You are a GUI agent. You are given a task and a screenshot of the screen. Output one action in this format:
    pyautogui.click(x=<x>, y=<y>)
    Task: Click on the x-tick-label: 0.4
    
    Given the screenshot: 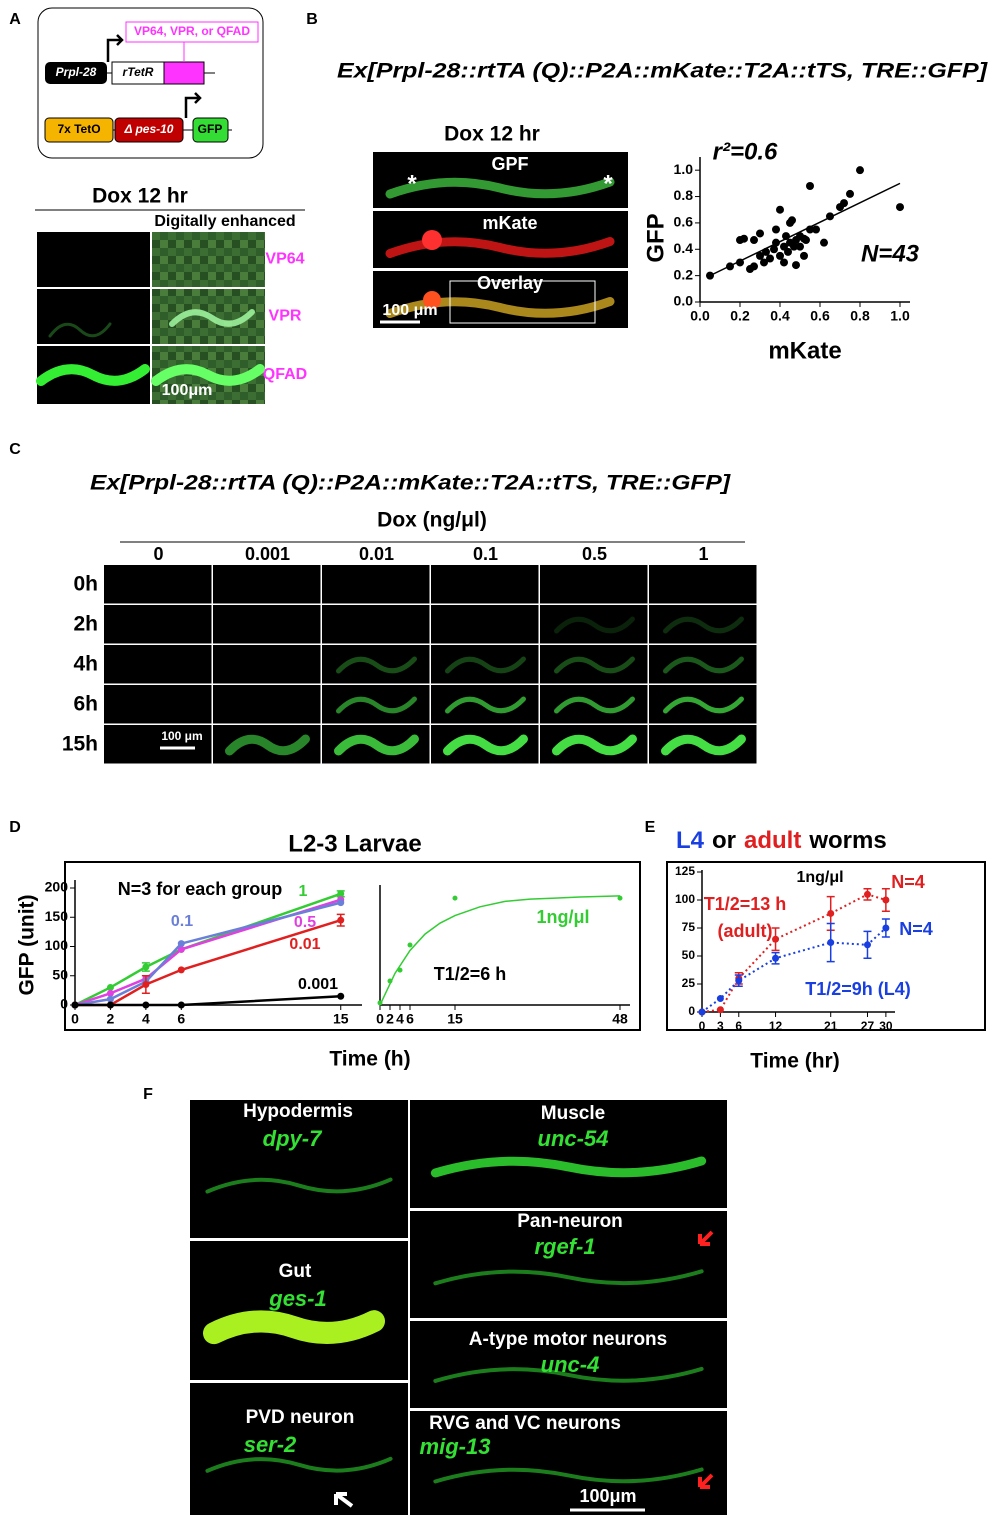 What is the action you would take?
    pyautogui.click(x=780, y=316)
    